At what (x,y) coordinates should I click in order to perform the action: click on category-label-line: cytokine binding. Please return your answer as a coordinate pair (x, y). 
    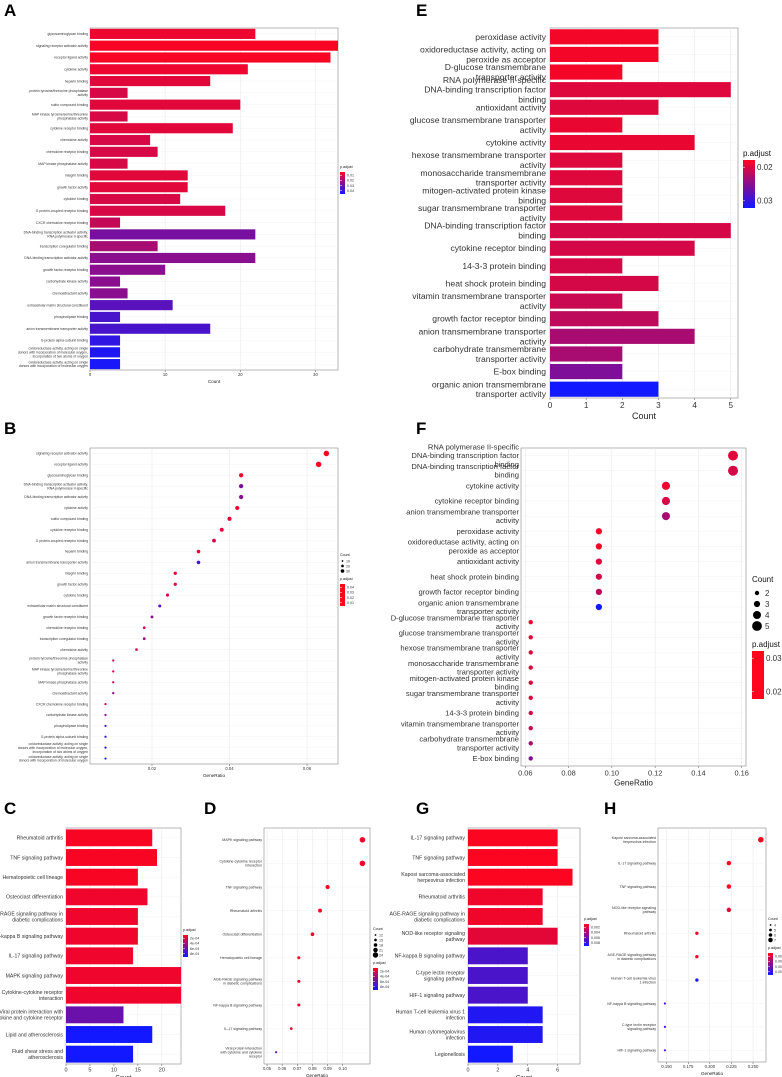
    Looking at the image, I should click on (76, 199).